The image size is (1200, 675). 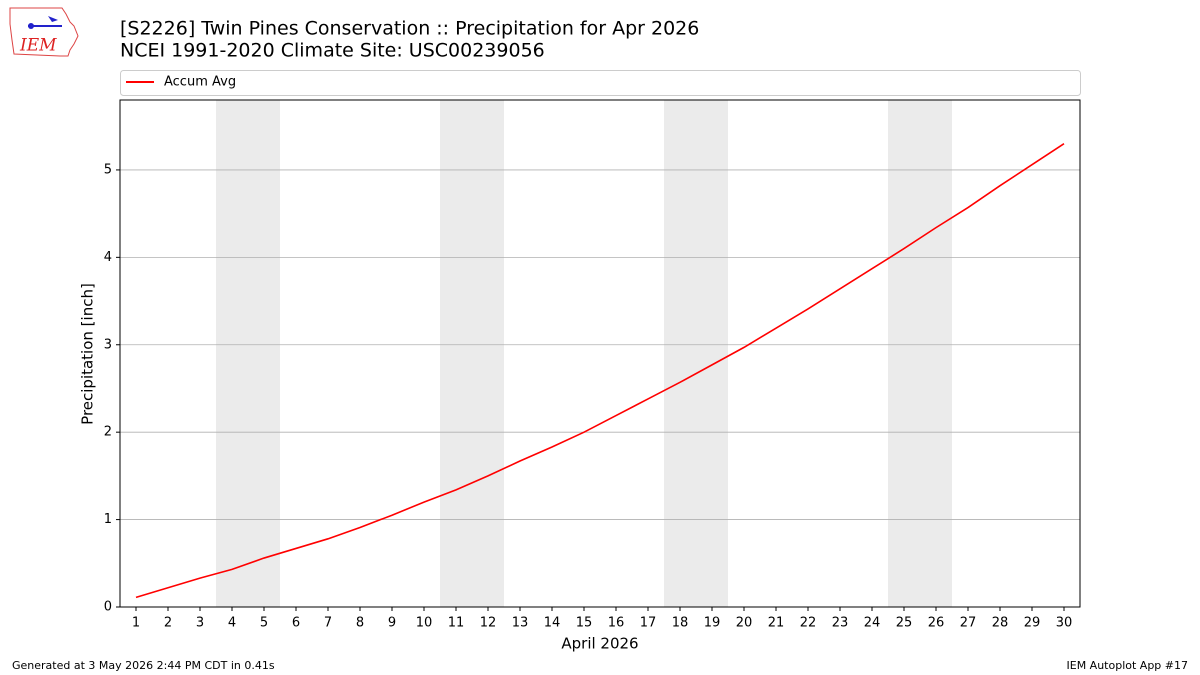 What do you see at coordinates (520, 623) in the screenshot?
I see `x-tick-label: 13` at bounding box center [520, 623].